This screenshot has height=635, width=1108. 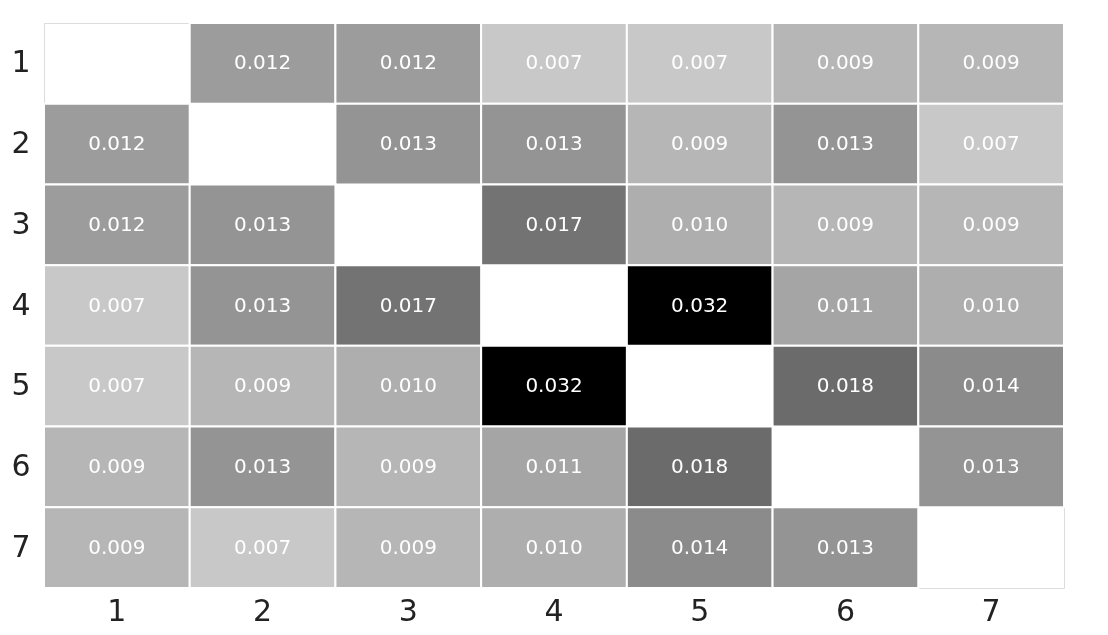 I want to click on y-tick-label: 2, so click(x=21, y=143).